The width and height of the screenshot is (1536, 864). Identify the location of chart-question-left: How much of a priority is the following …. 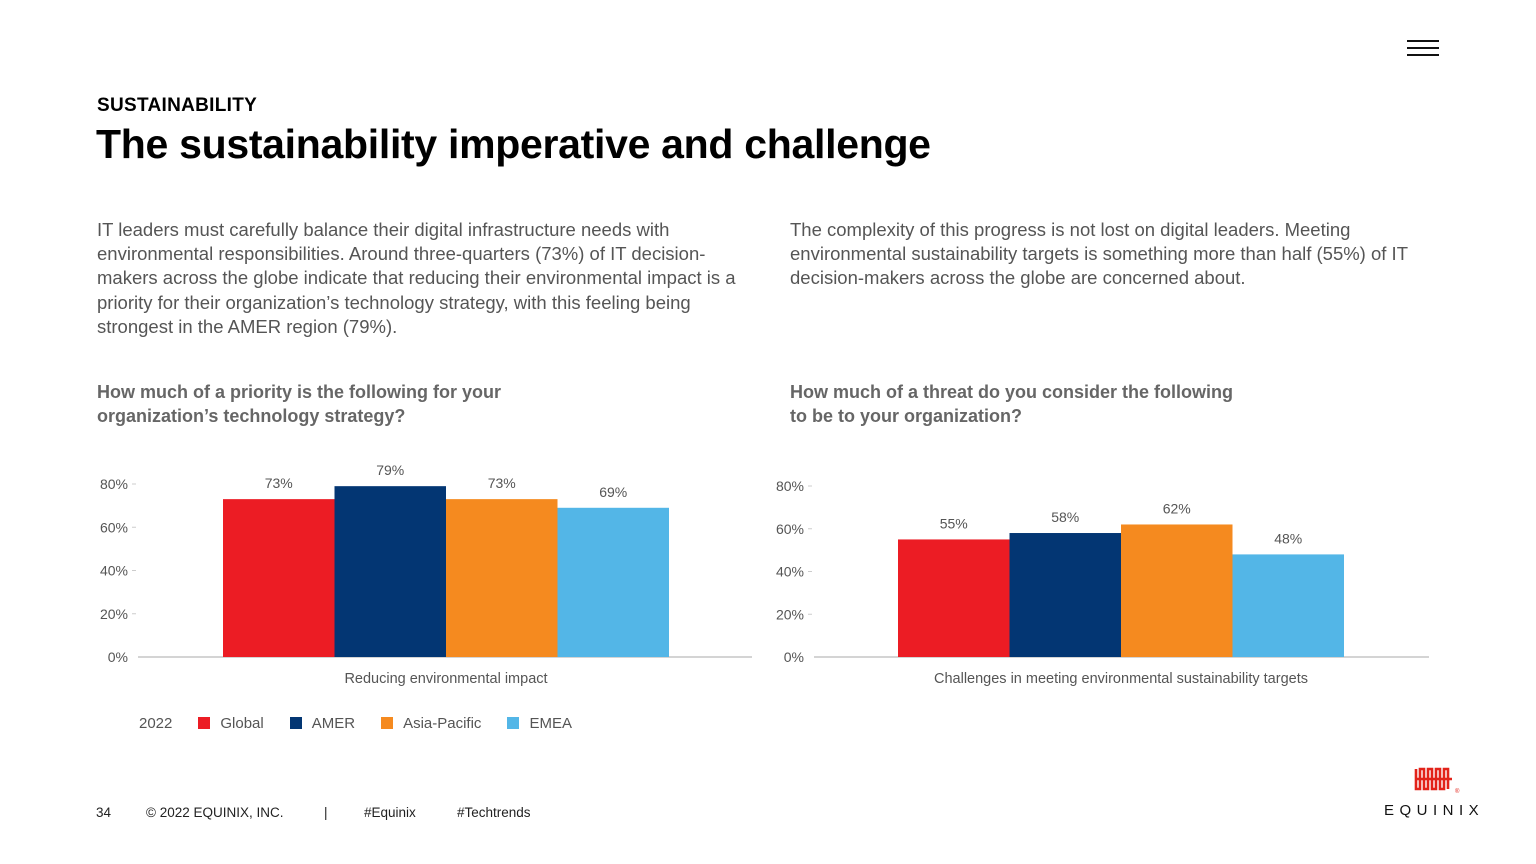
(299, 404).